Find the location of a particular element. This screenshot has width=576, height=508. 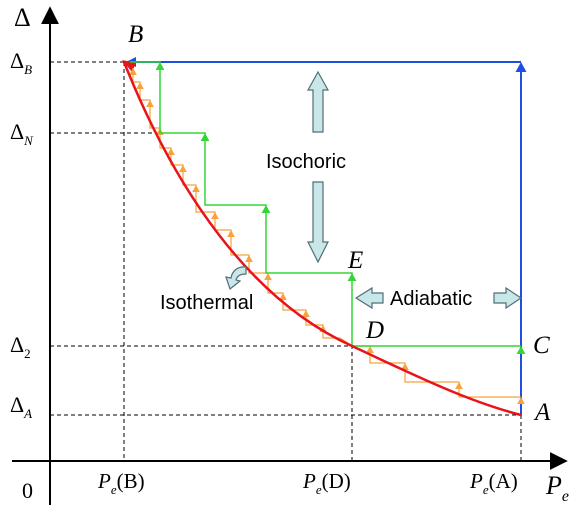

isothermal-curved-arrow is located at coordinates (236, 278).